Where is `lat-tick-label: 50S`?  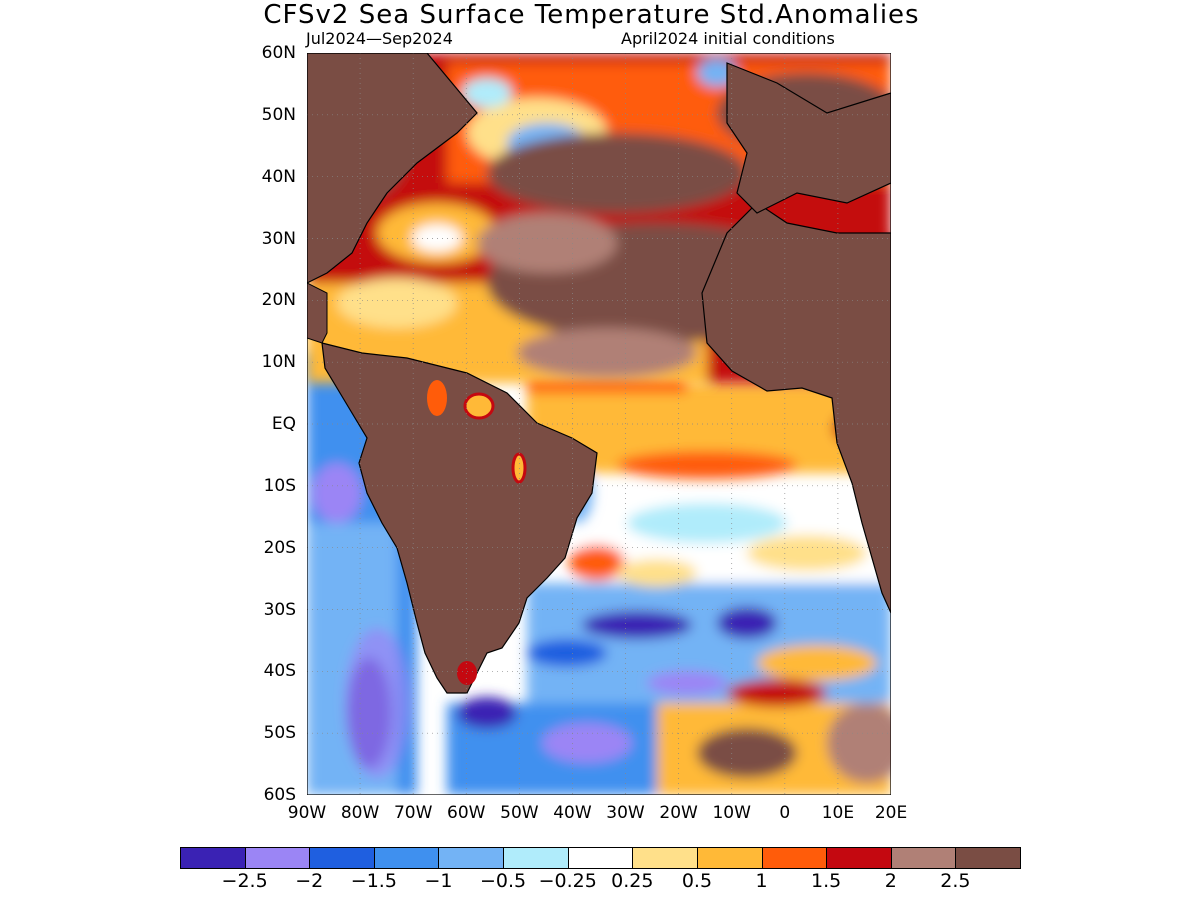 lat-tick-label: 50S is located at coordinates (279, 733).